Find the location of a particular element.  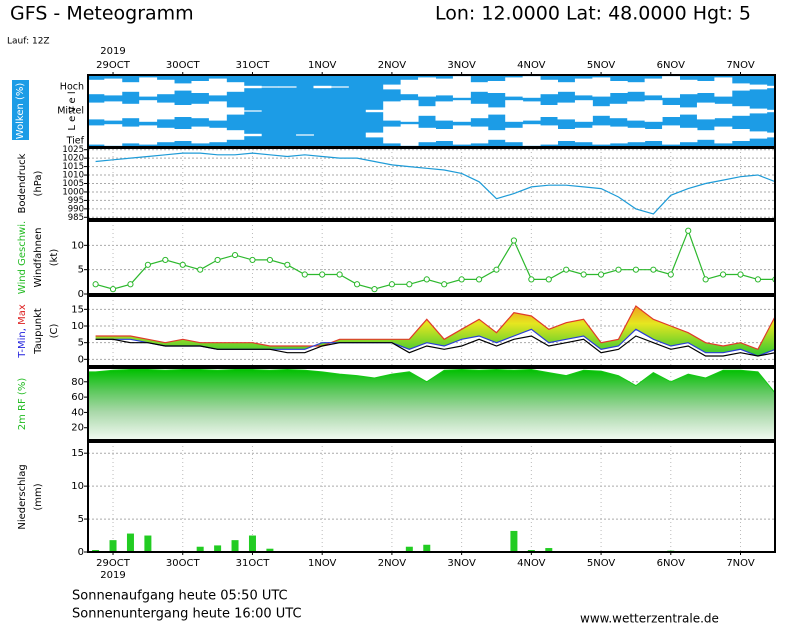

y-axis-label-part: T-Min, is located at coordinates (22, 343).